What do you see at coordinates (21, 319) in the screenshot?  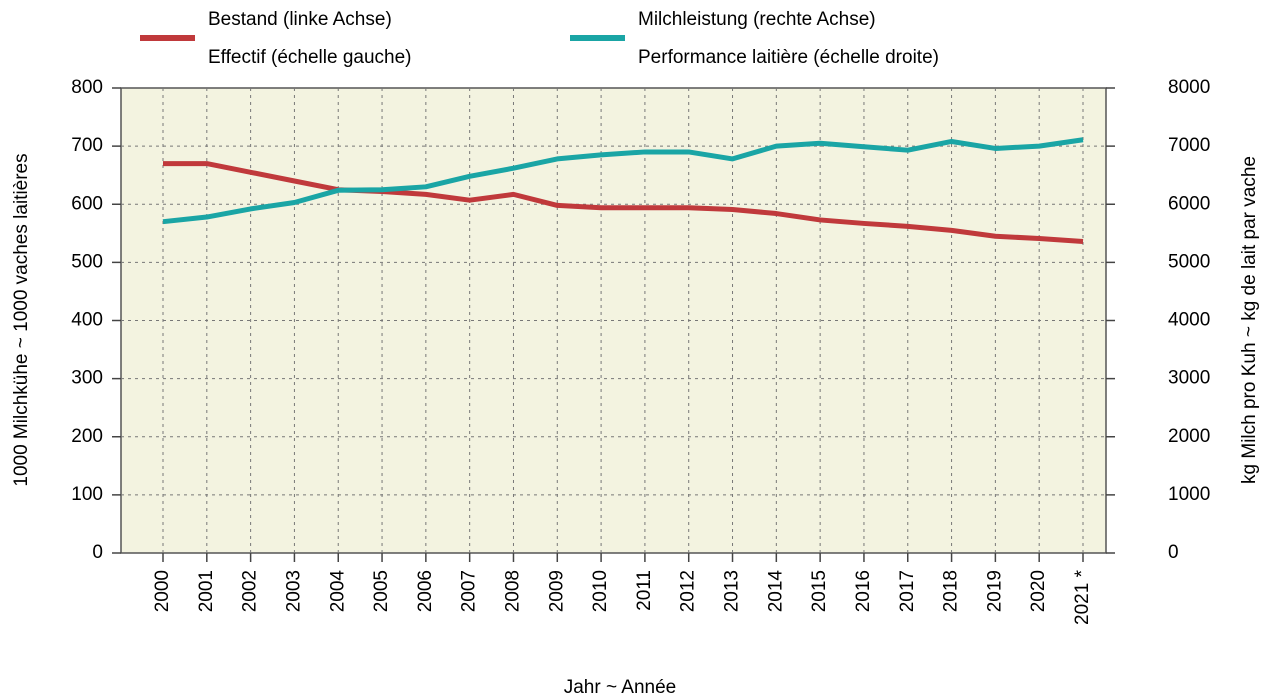 I see `y-axis-label: 1000 Milchkühe ~ 1000 vaches laitières` at bounding box center [21, 319].